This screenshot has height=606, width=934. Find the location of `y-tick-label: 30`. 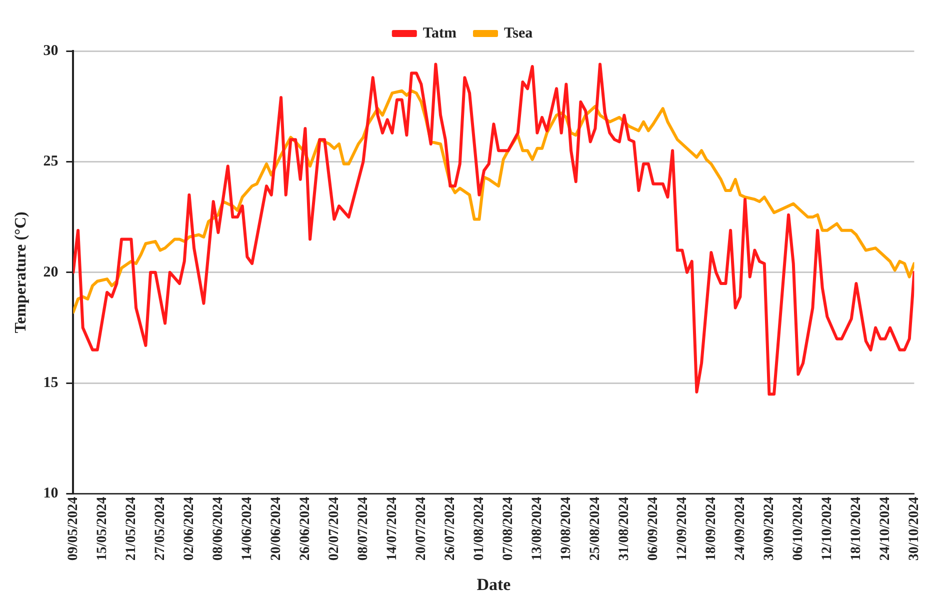

y-tick-label: 30 is located at coordinates (50, 50).